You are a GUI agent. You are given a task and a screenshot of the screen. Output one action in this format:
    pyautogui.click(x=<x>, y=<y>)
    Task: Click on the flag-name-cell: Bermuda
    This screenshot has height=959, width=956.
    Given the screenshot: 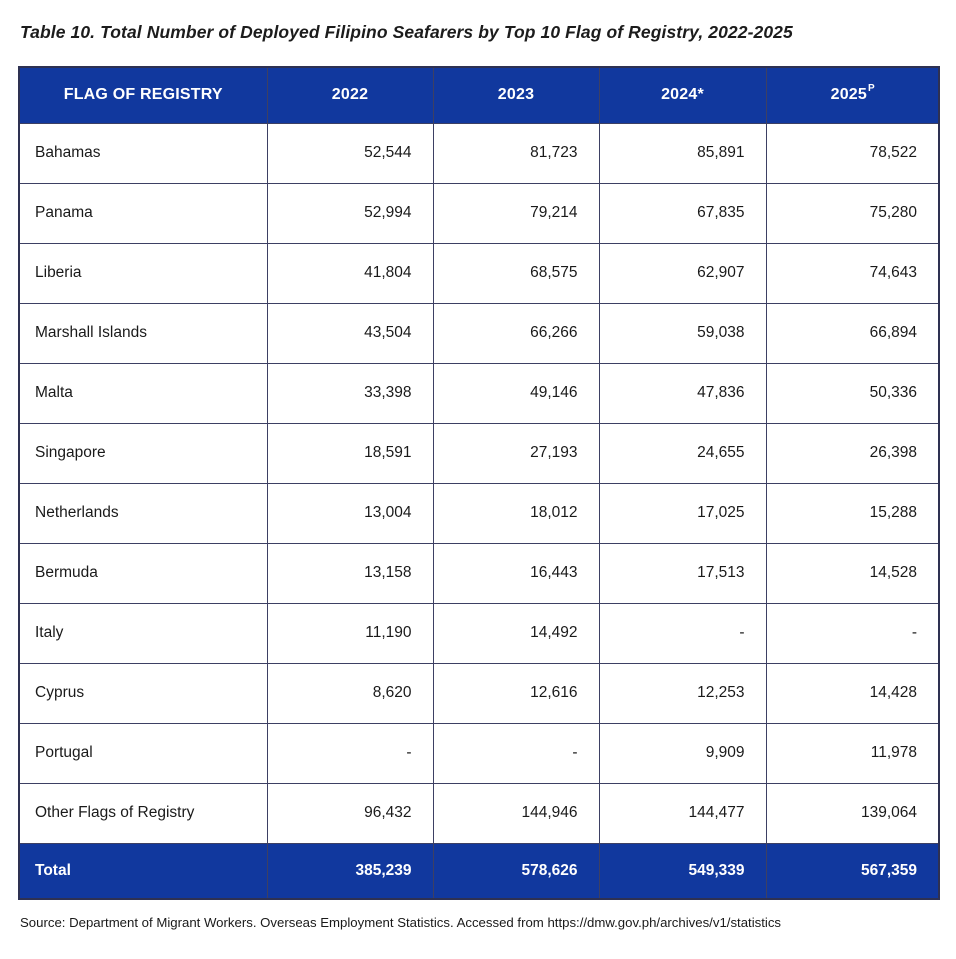 What is the action you would take?
    pyautogui.click(x=143, y=573)
    